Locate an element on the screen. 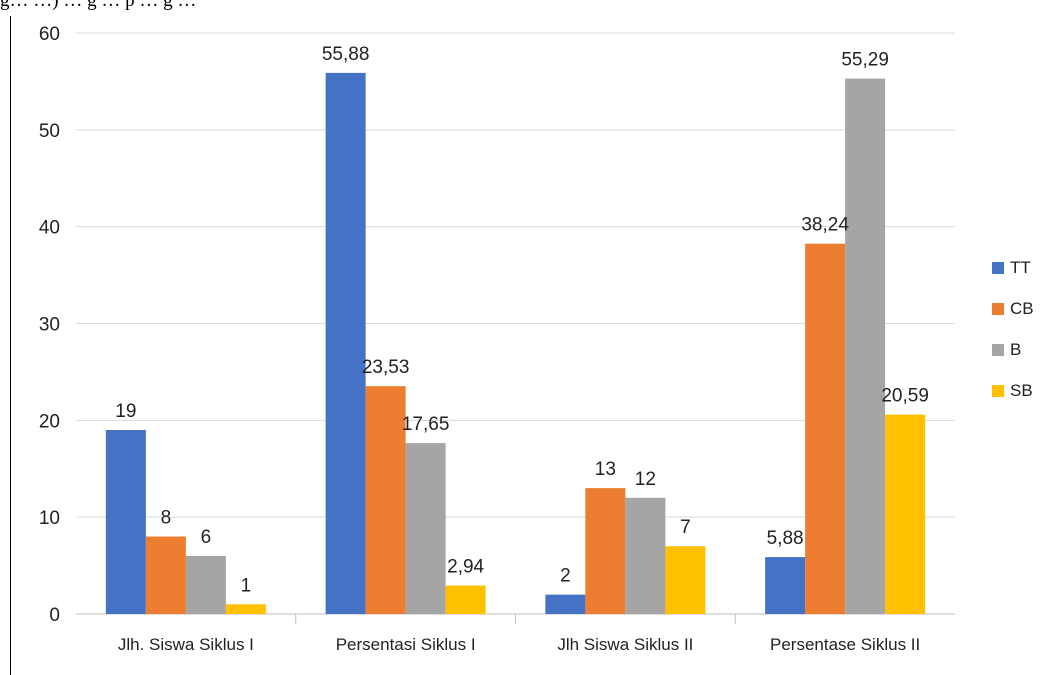  y-tick-label: 60 is located at coordinates (49, 34).